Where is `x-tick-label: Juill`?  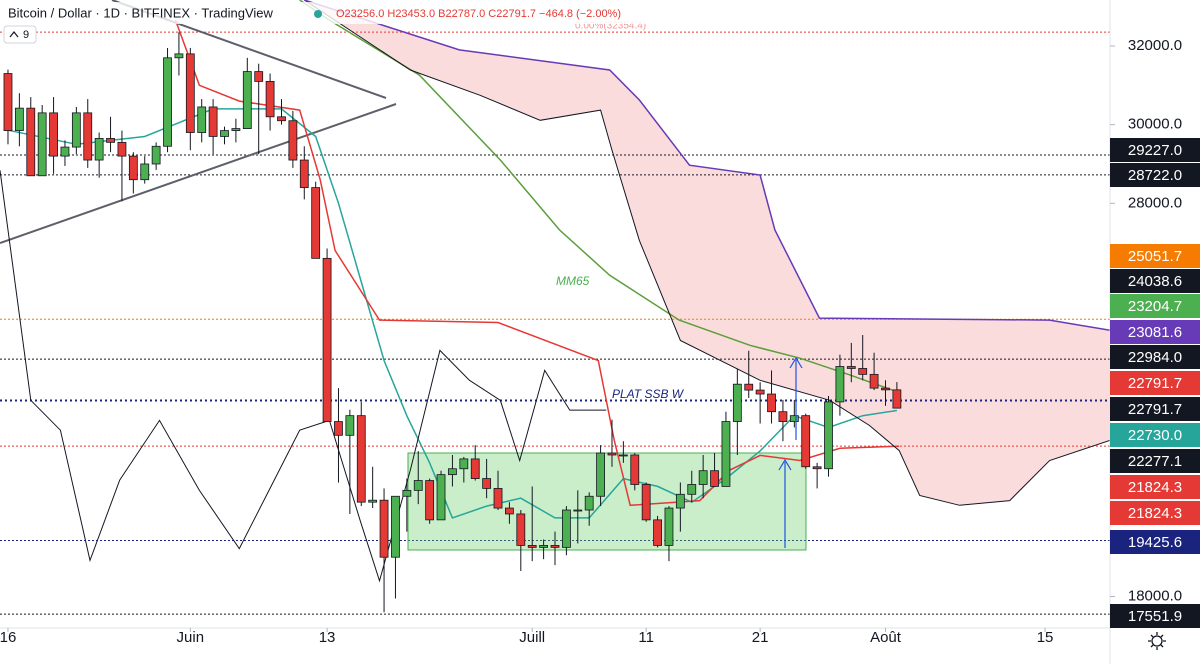 x-tick-label: Juill is located at coordinates (532, 637).